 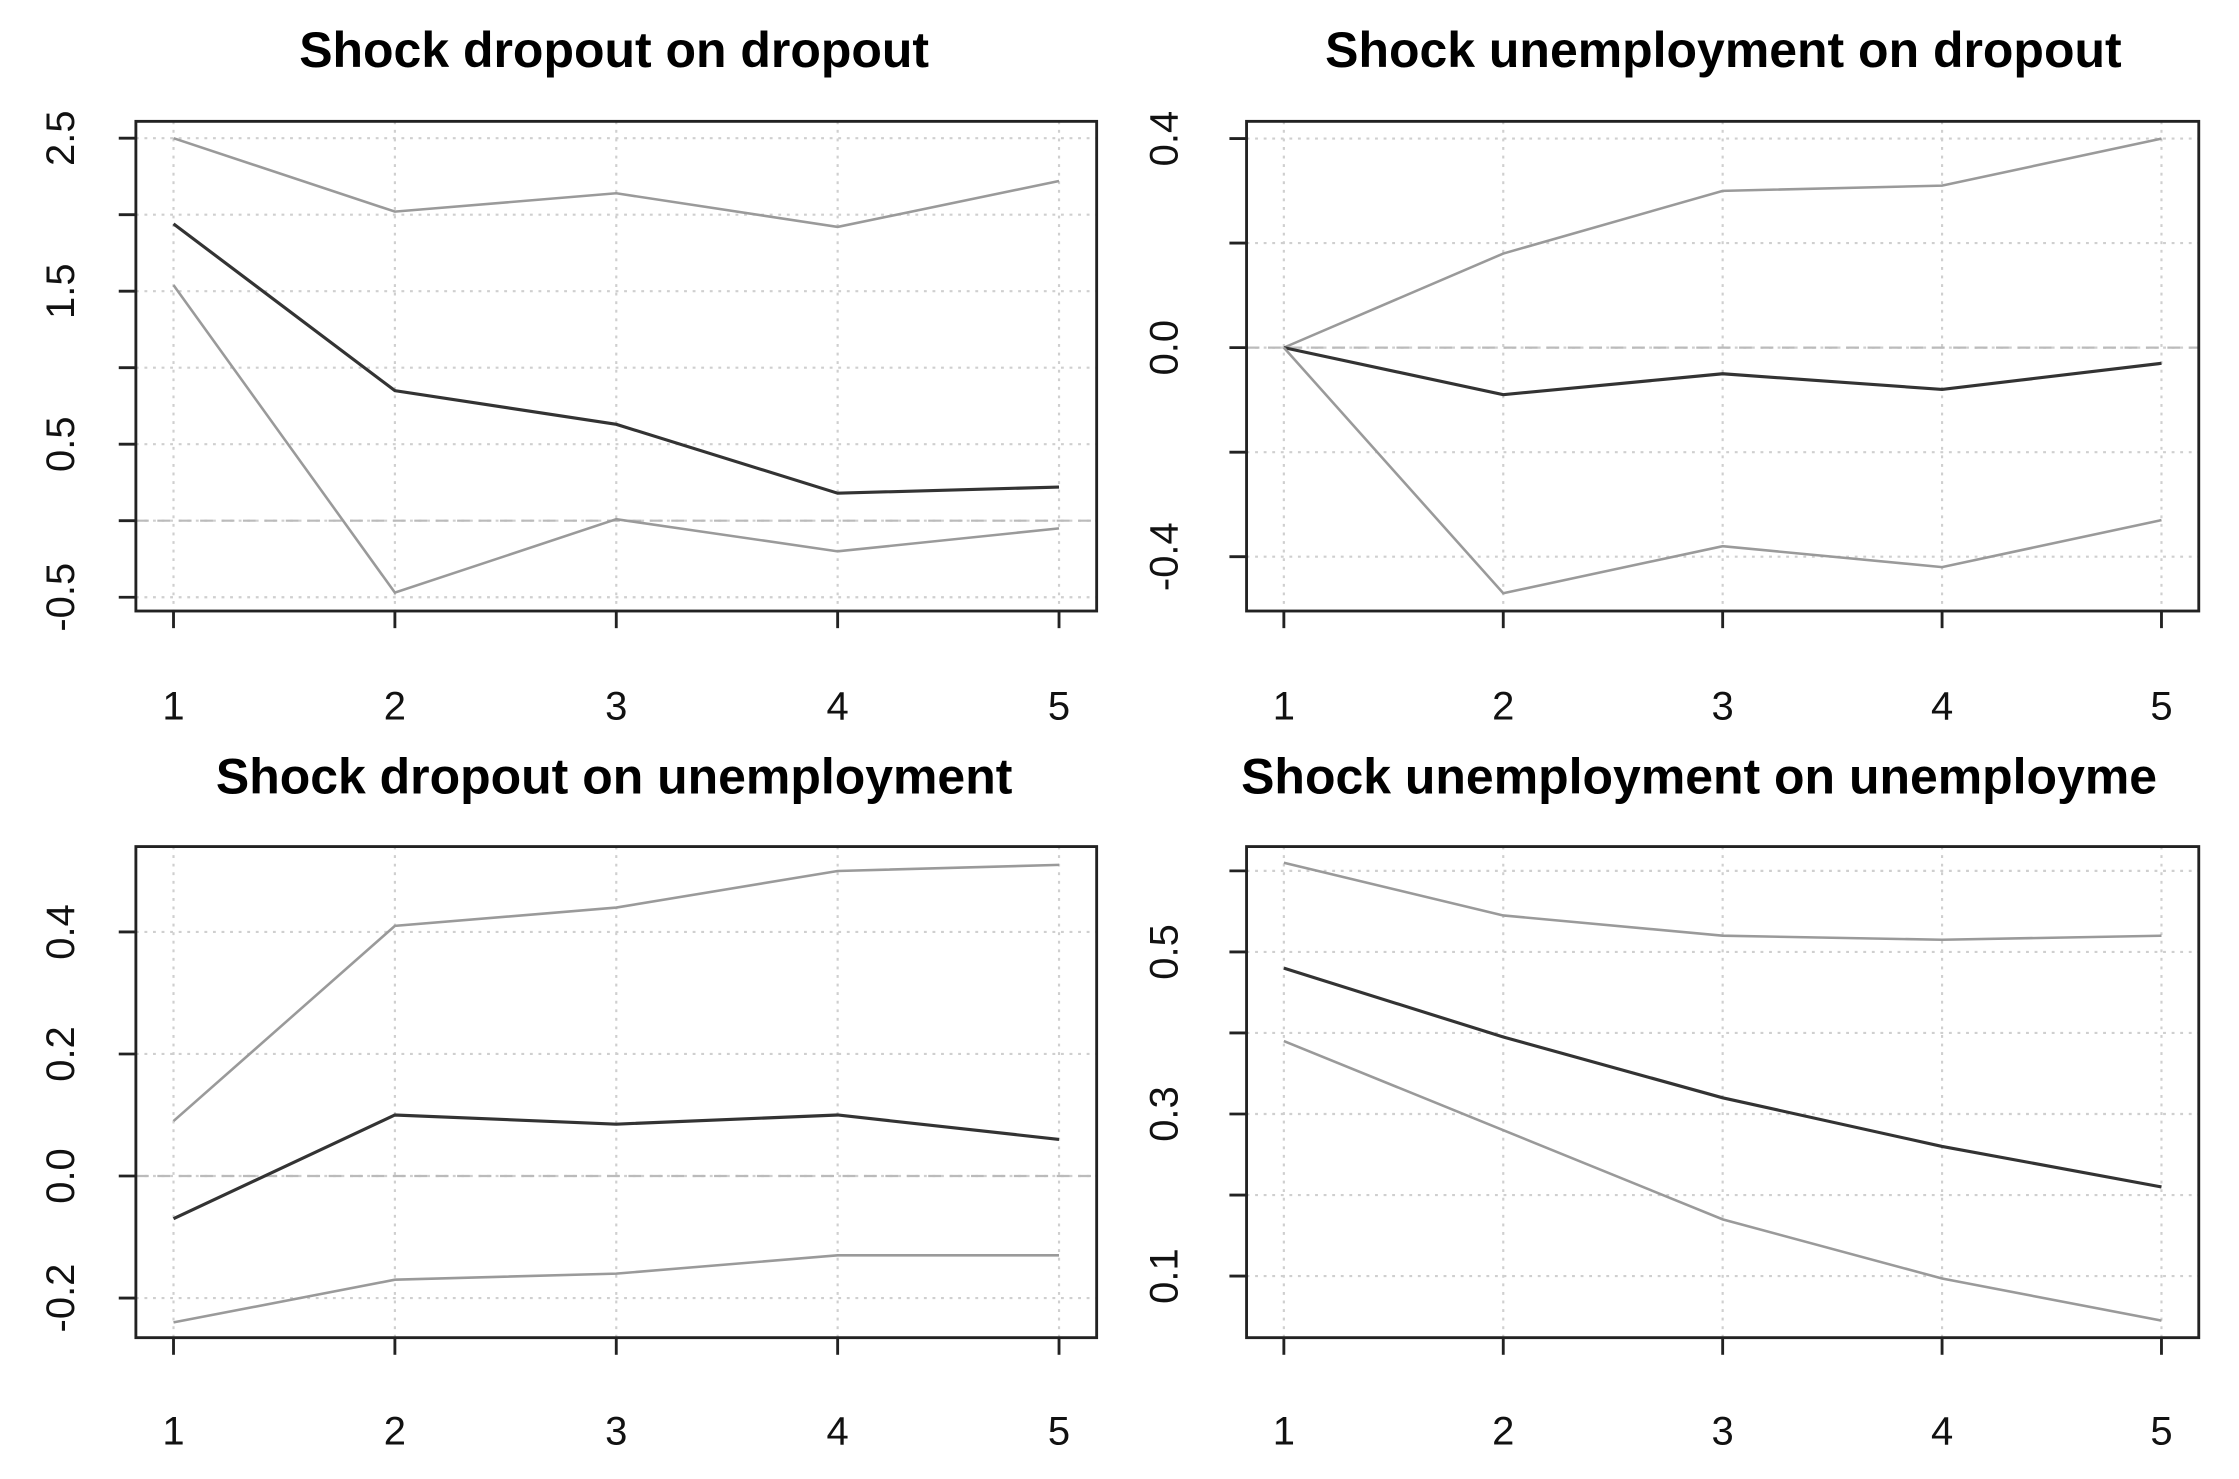 What do you see at coordinates (1165, 1114) in the screenshot?
I see `y-tick-label: 0.3` at bounding box center [1165, 1114].